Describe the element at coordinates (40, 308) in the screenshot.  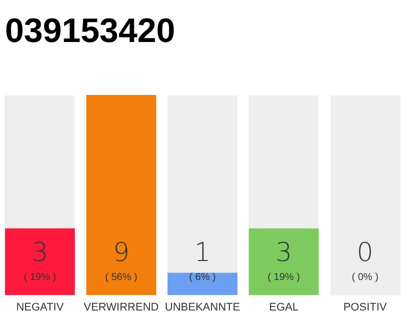
I see `x-tick-label: NEGATIV` at that location.